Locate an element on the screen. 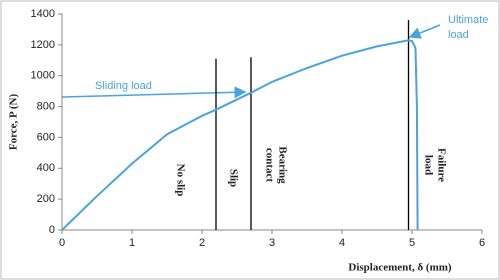  annotation: Slip is located at coordinates (233, 178).